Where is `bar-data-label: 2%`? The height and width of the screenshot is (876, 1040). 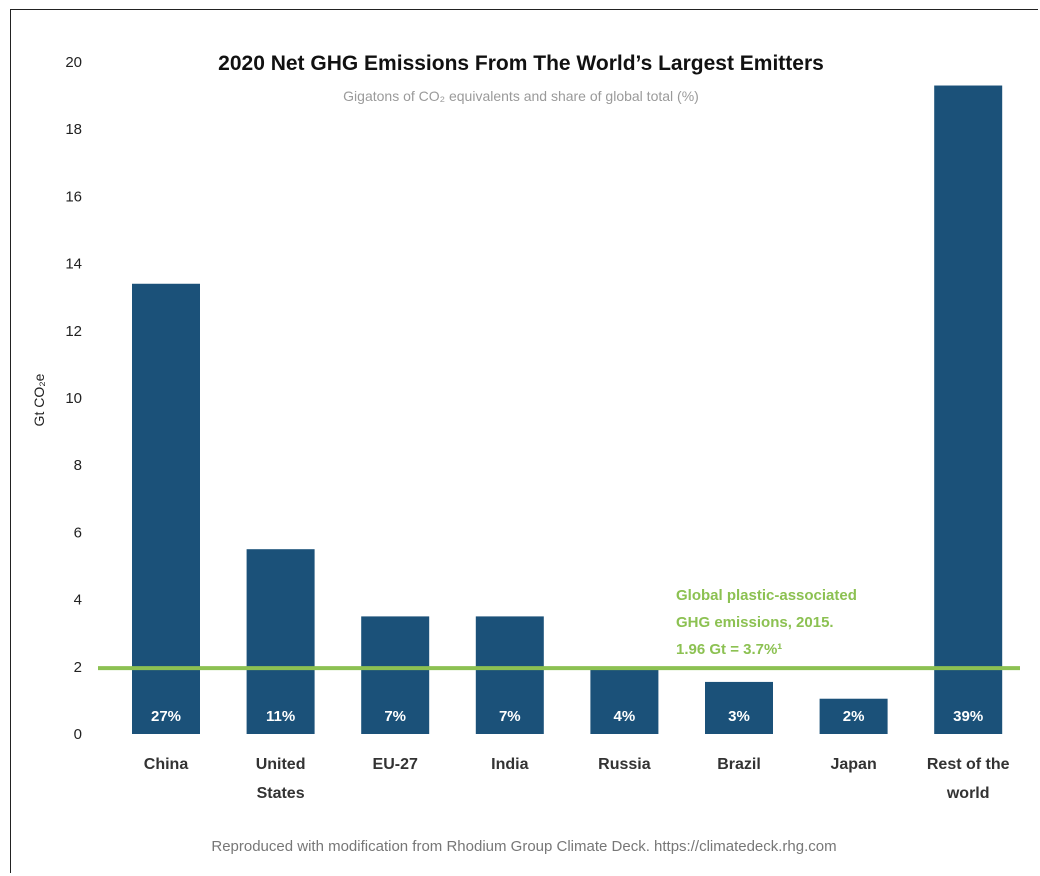 bar-data-label: 2% is located at coordinates (854, 716).